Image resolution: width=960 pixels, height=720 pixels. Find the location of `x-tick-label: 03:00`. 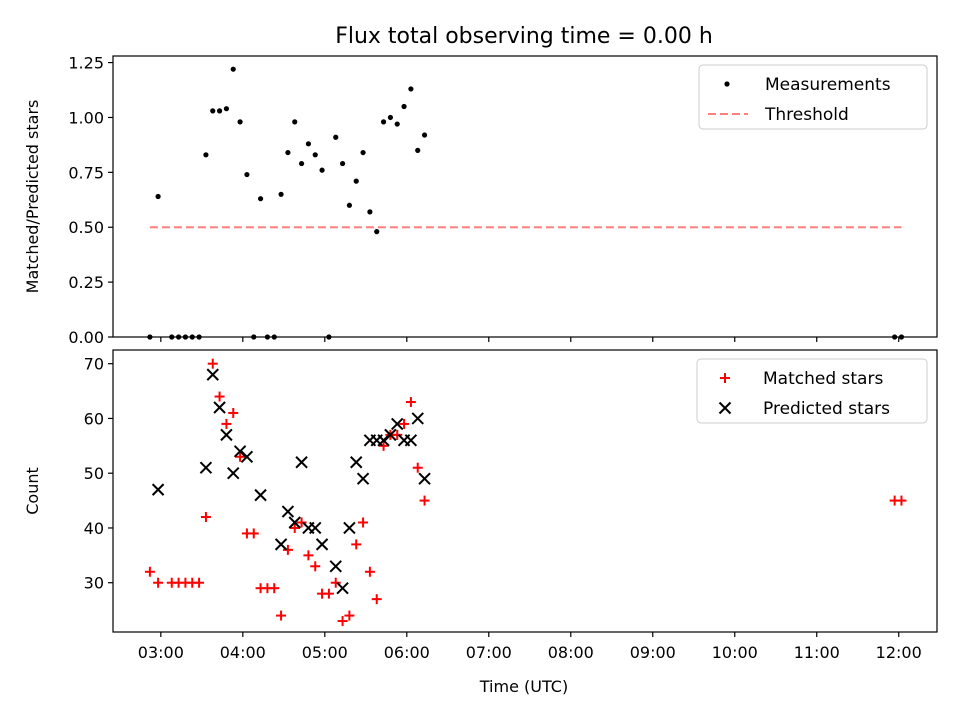

x-tick-label: 03:00 is located at coordinates (161, 652).